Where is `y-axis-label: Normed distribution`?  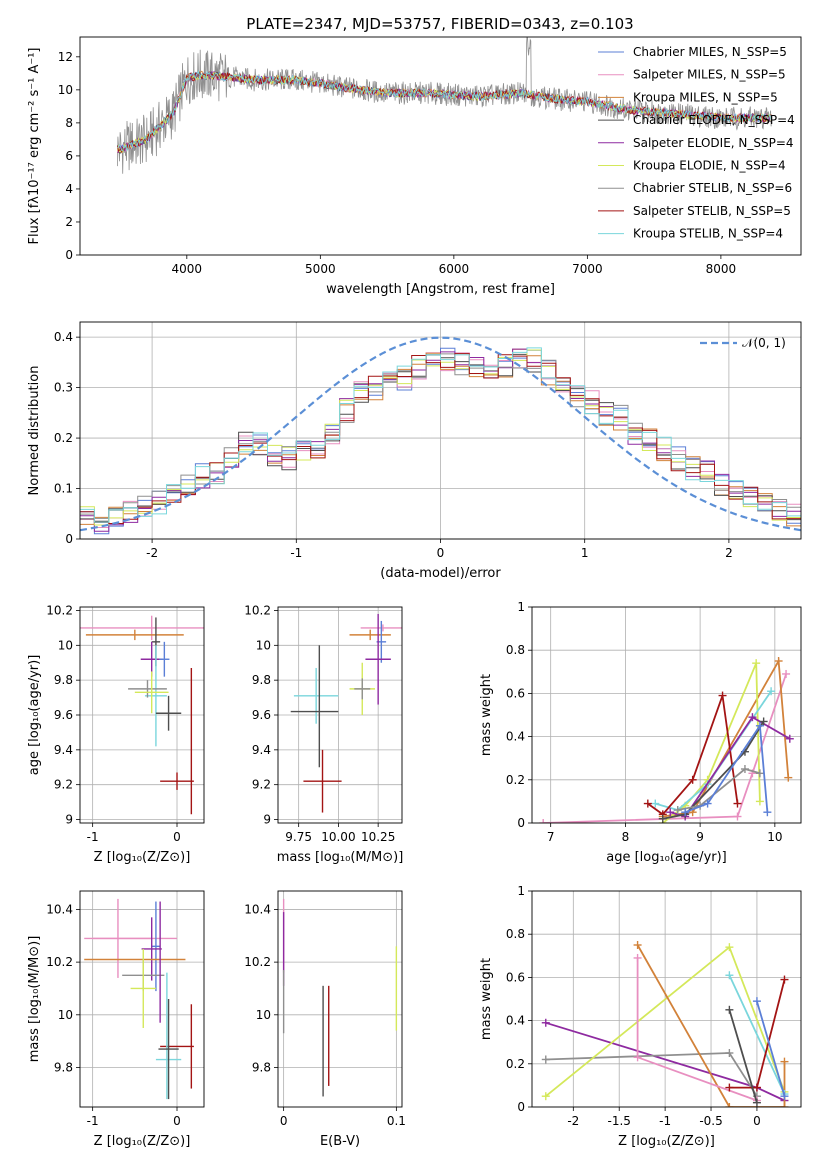
y-axis-label: Normed distribution is located at coordinates (34, 431).